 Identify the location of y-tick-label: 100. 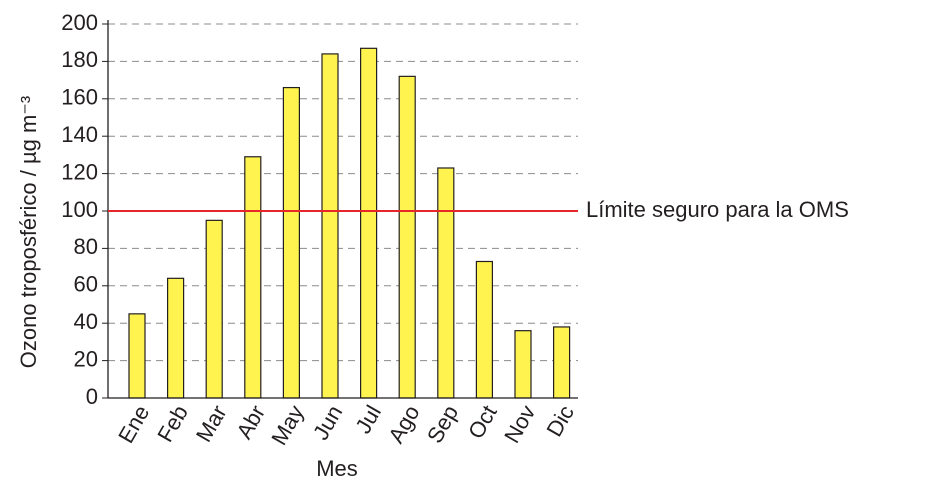
(79, 209).